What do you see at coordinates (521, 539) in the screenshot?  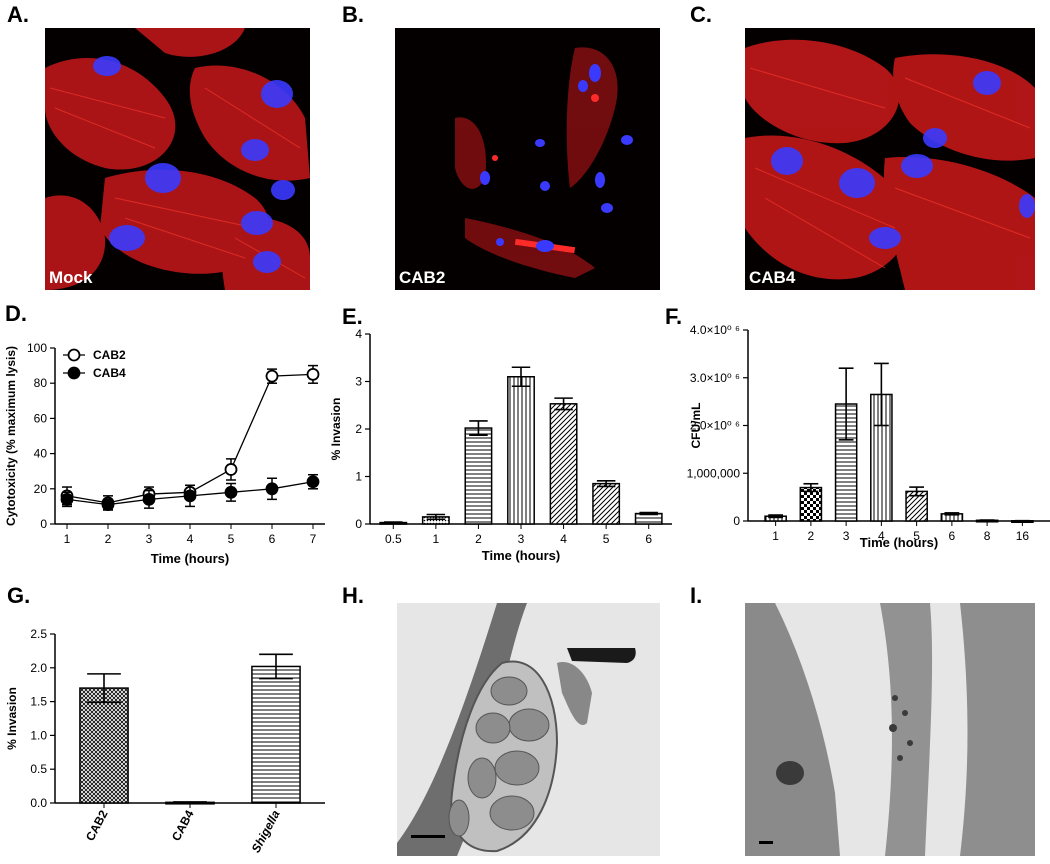 I see `x-tick-label-e: 3` at bounding box center [521, 539].